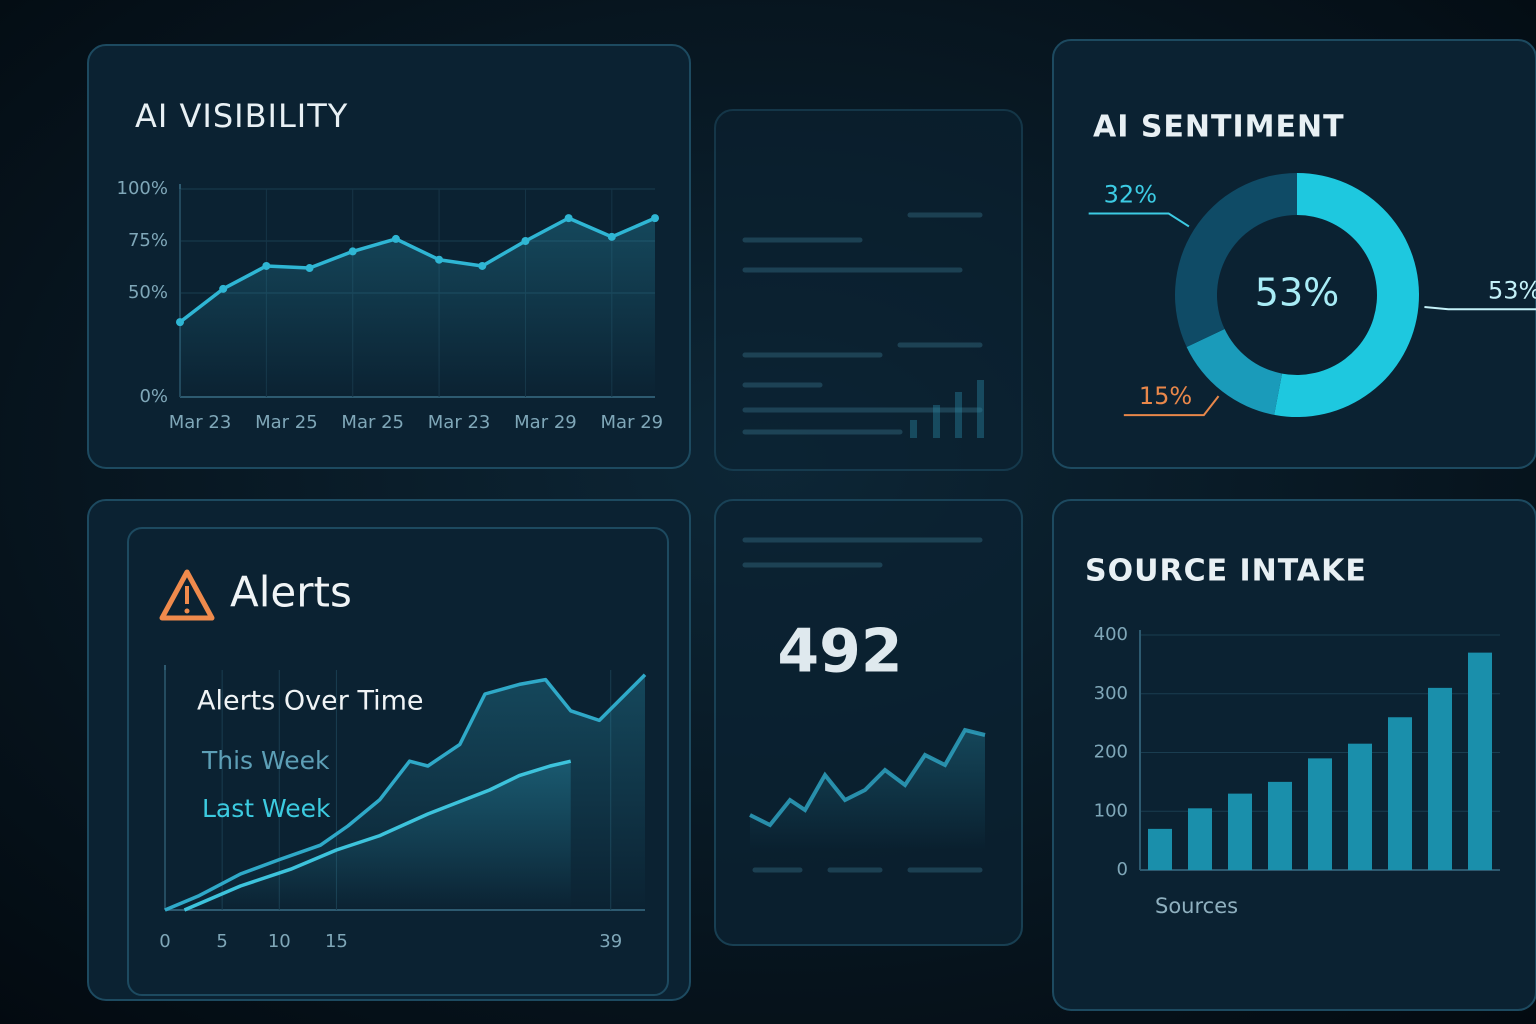 This screenshot has width=1536, height=1024. Describe the element at coordinates (164, 941) in the screenshot. I see `x-tick-label: 0` at that location.